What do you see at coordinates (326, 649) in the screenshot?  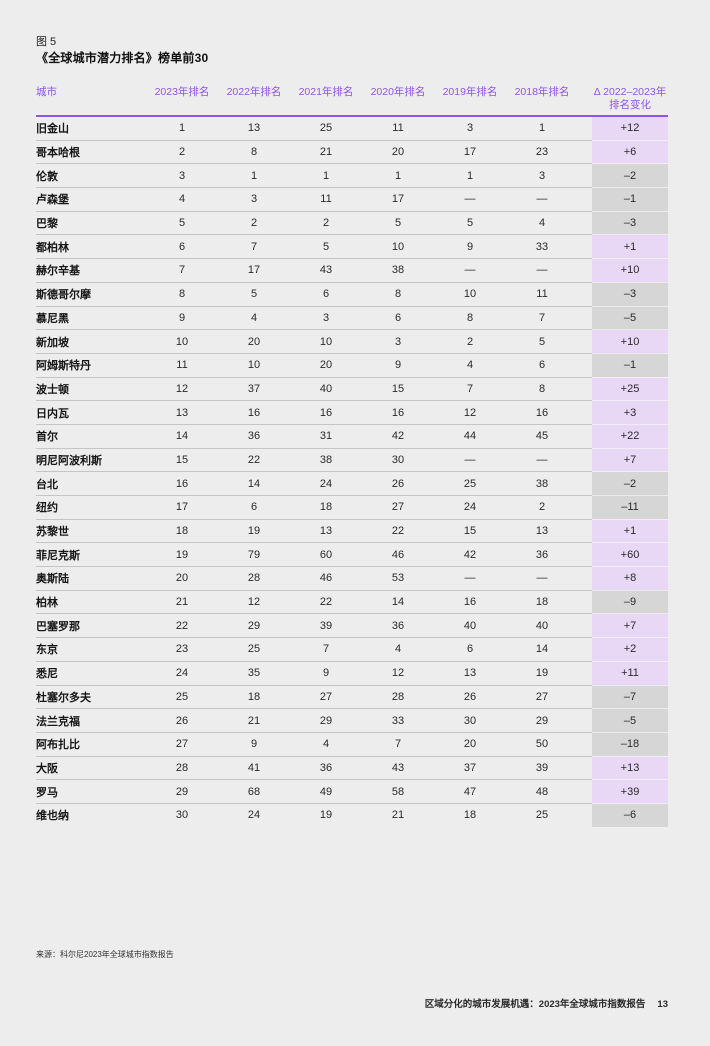 I see `rank-2021: 7` at bounding box center [326, 649].